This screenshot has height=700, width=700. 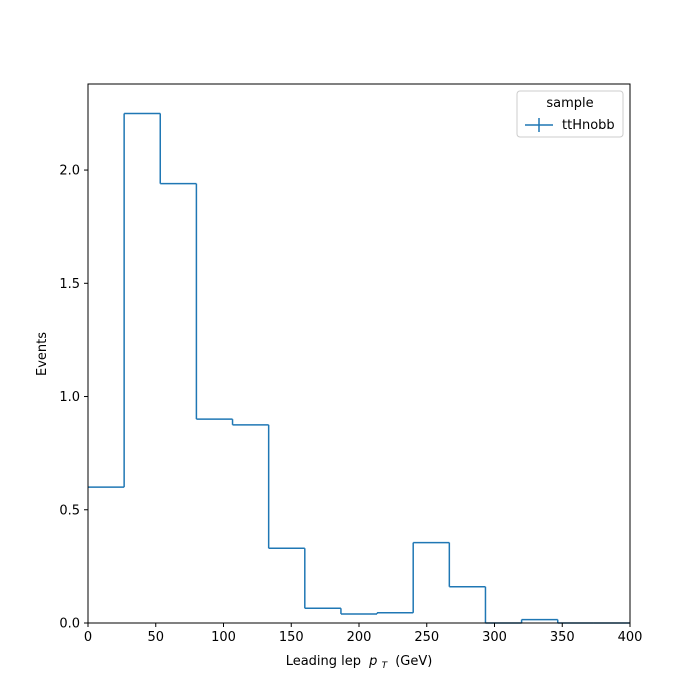 What do you see at coordinates (223, 637) in the screenshot?
I see `x-tick-label: 100` at bounding box center [223, 637].